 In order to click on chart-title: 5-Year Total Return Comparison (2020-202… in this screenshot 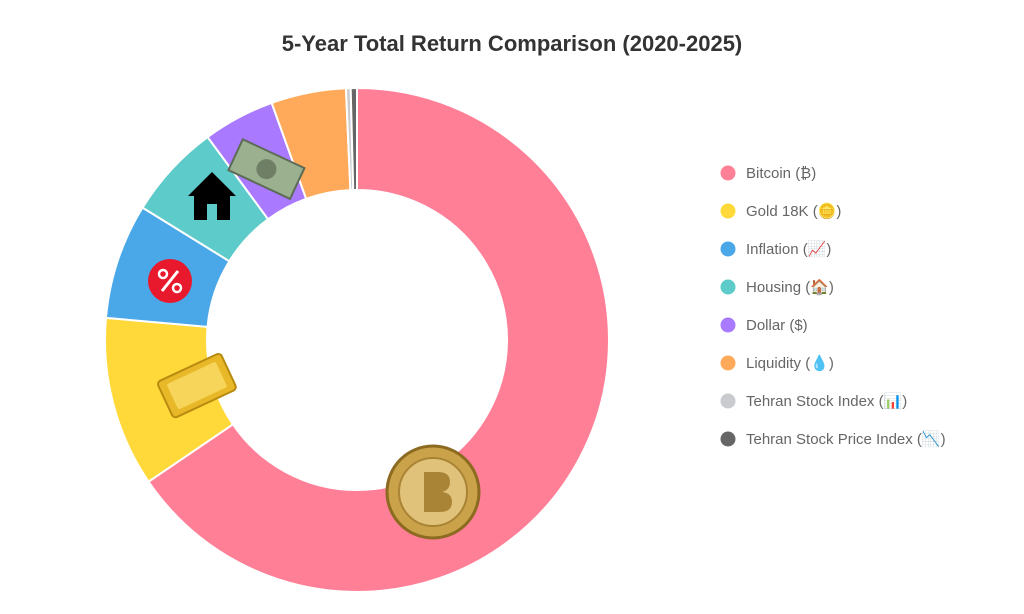, I will do `click(512, 43)`.